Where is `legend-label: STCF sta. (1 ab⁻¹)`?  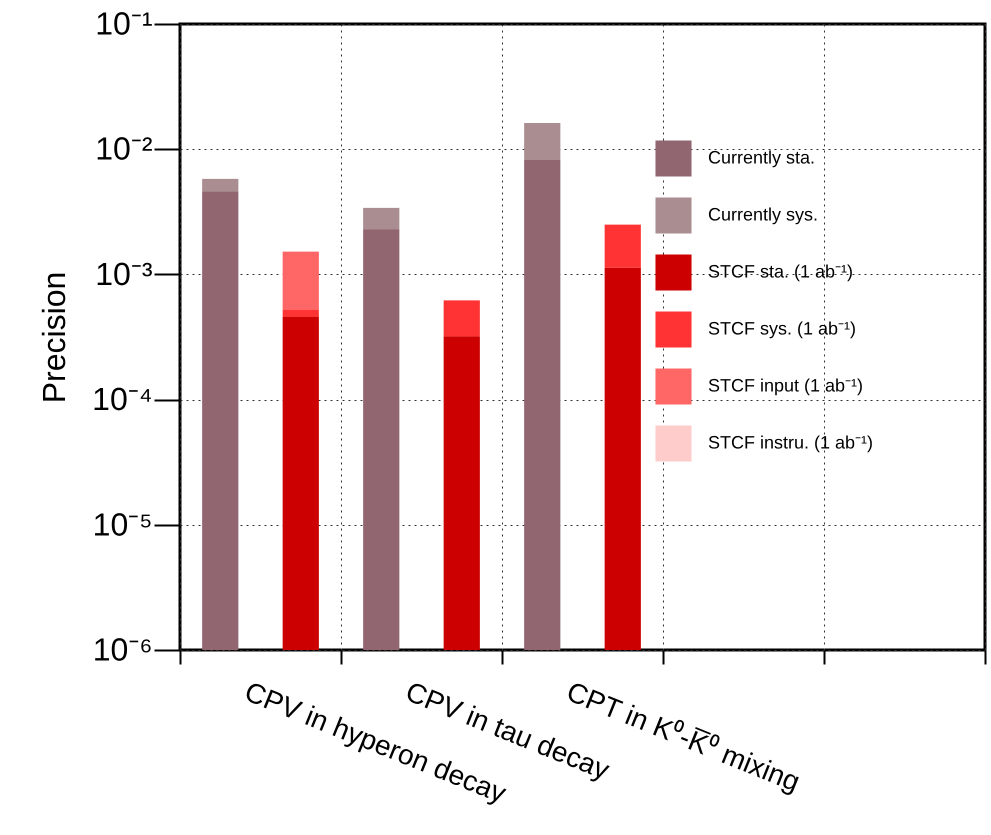 legend-label: STCF sta. (1 ab⁻¹) is located at coordinates (781, 272).